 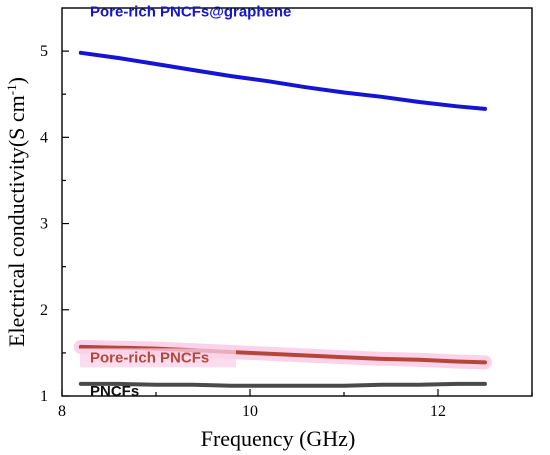 I want to click on y-tick-label: 5, so click(x=44, y=51).